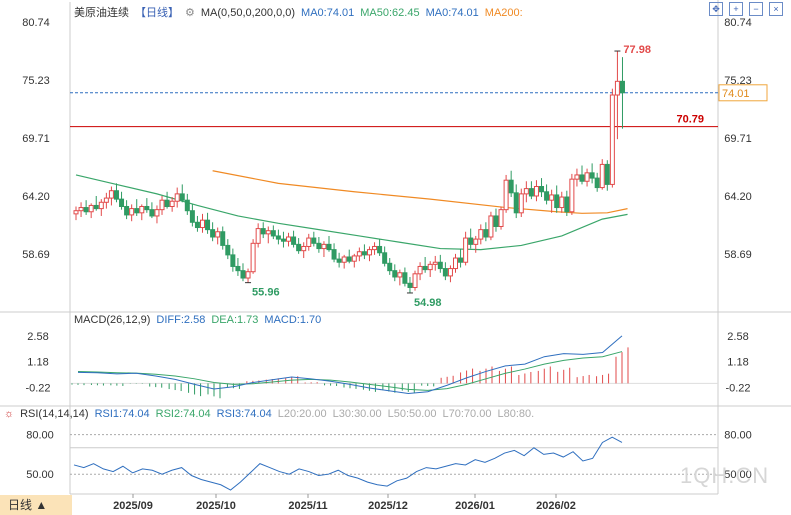 This screenshot has width=791, height=515. I want to click on rsi-l50: L50:50.00, so click(412, 414).